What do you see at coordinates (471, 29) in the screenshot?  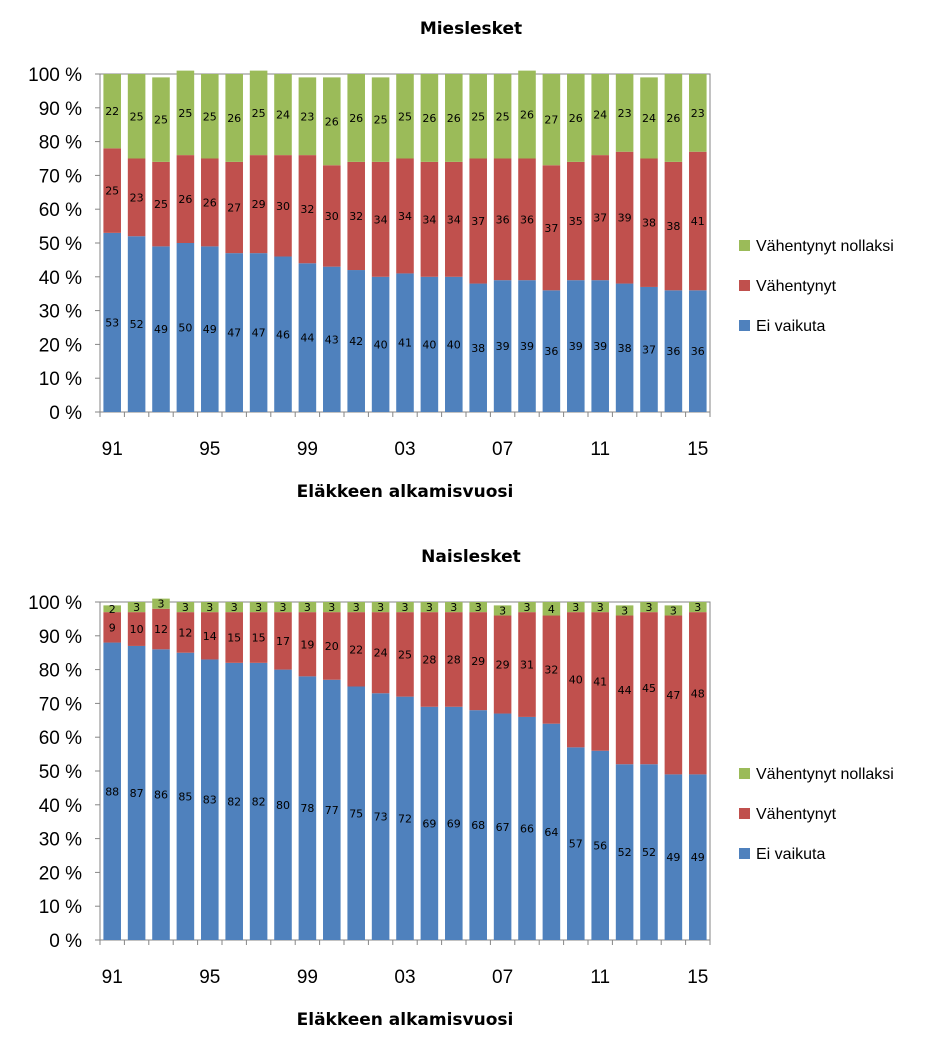 I see `chart-title: Mieslesket` at bounding box center [471, 29].